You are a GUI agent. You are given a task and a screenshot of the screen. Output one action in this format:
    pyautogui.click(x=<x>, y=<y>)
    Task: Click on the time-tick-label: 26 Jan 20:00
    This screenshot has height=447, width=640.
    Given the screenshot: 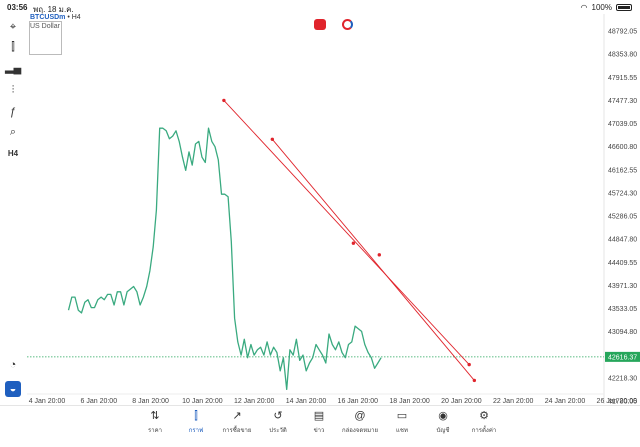 What is the action you would take?
    pyautogui.click(x=617, y=401)
    